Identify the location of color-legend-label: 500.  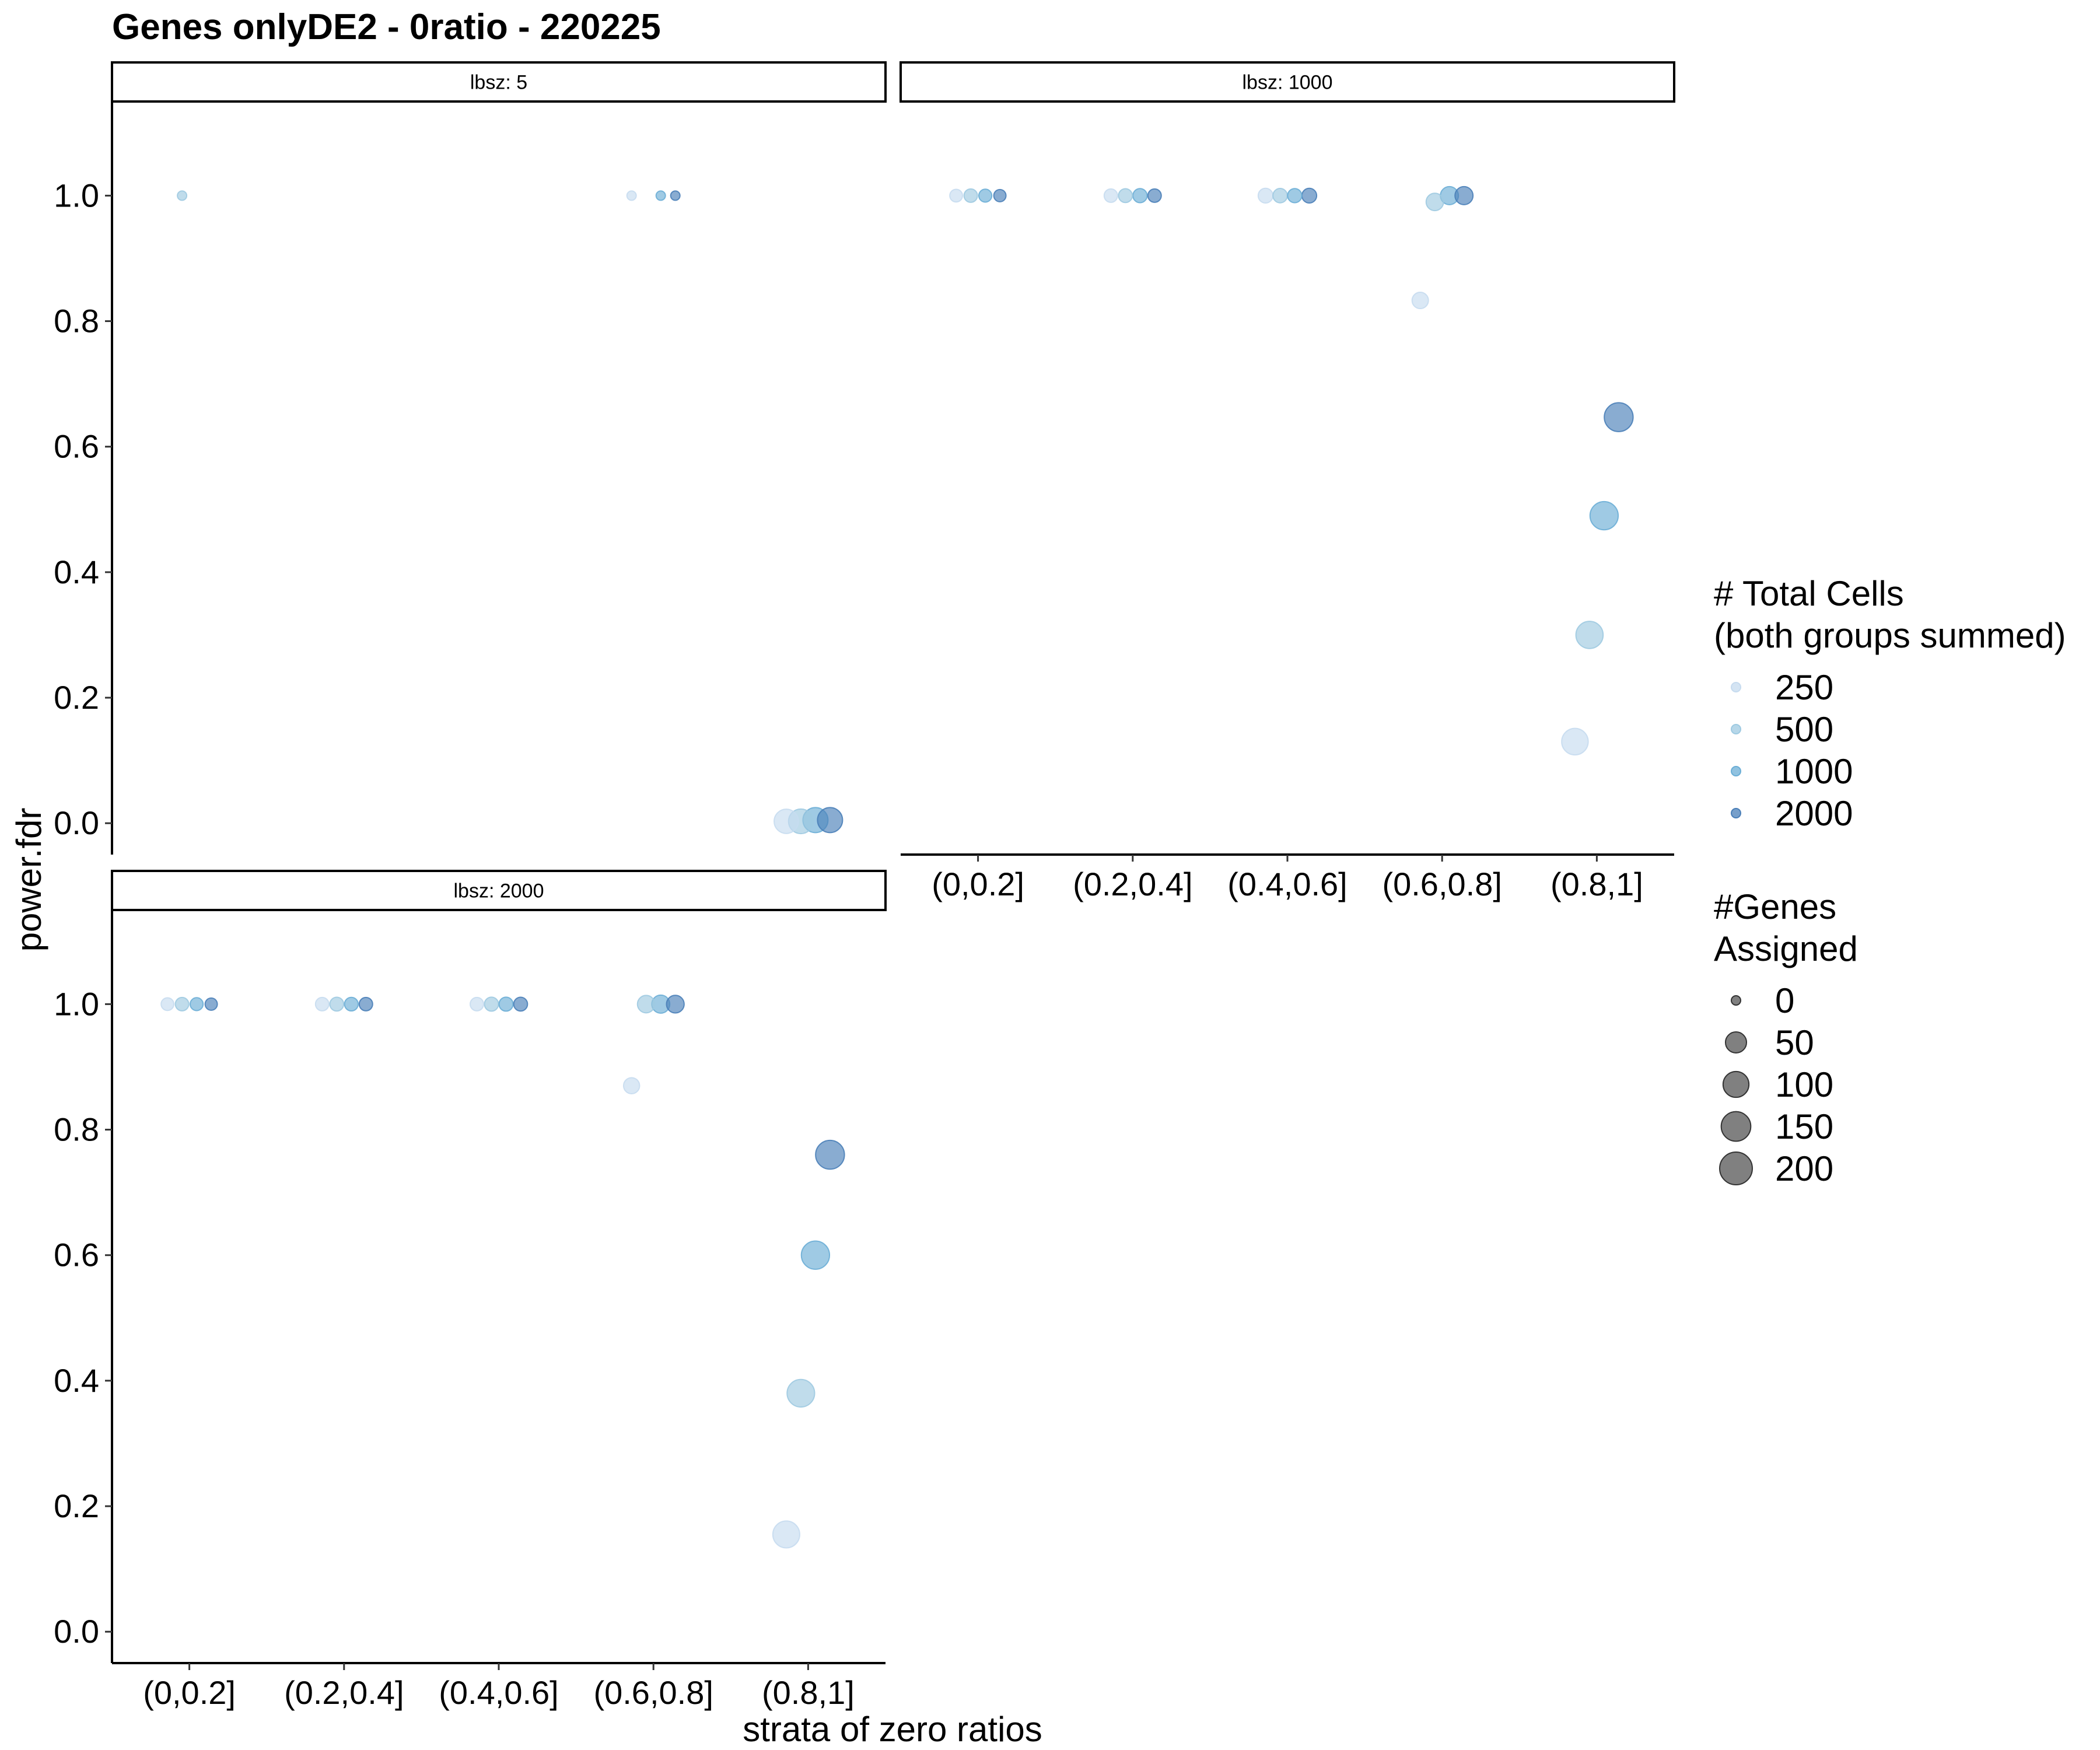
(1804, 729).